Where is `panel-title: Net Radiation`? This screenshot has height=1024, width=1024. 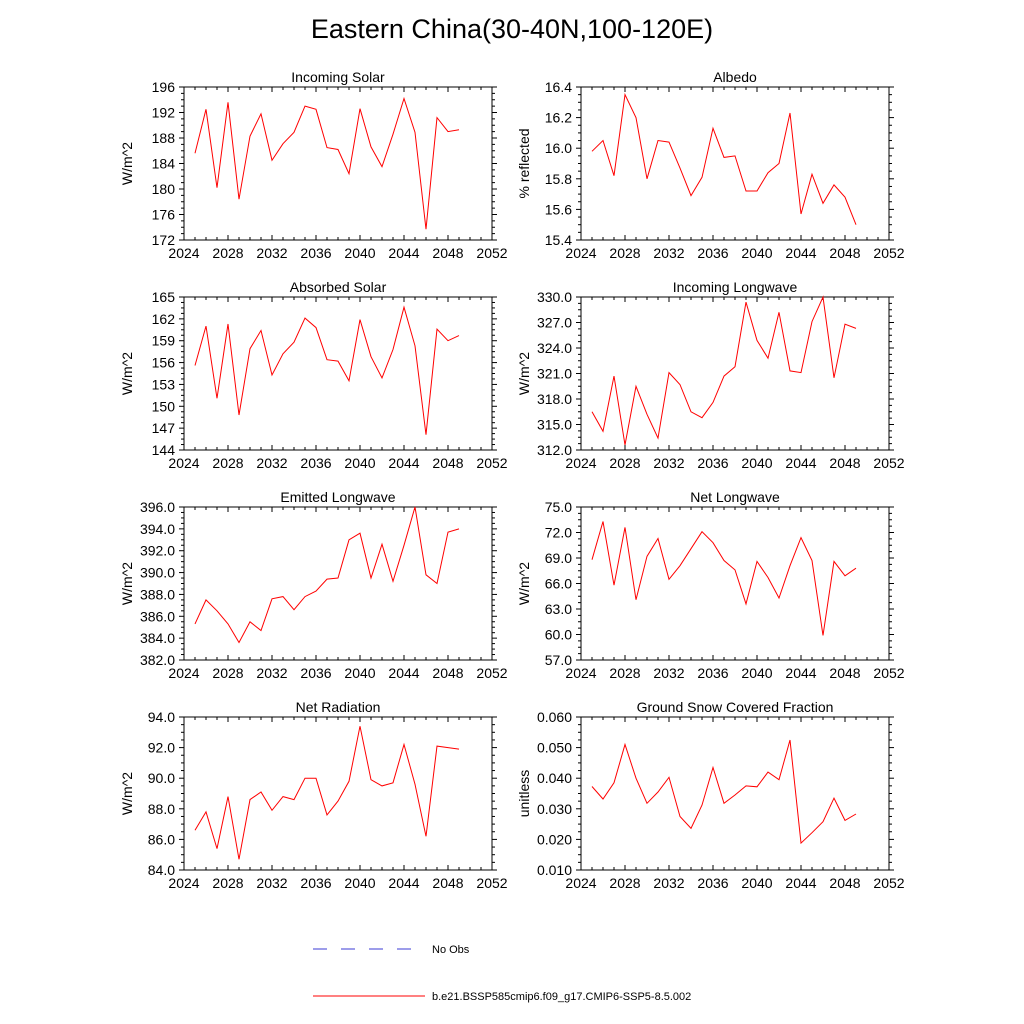
panel-title: Net Radiation is located at coordinates (338, 707).